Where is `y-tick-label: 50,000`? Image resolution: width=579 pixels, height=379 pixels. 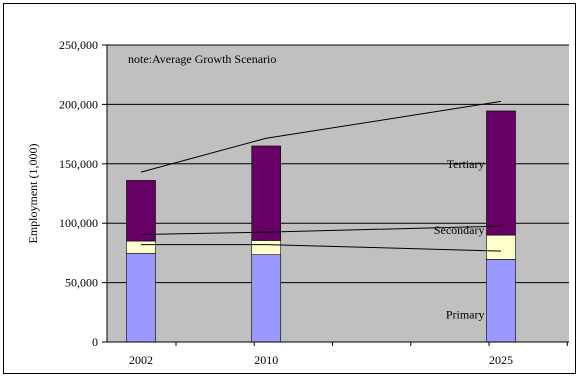 y-tick-label: 50,000 is located at coordinates (81, 283).